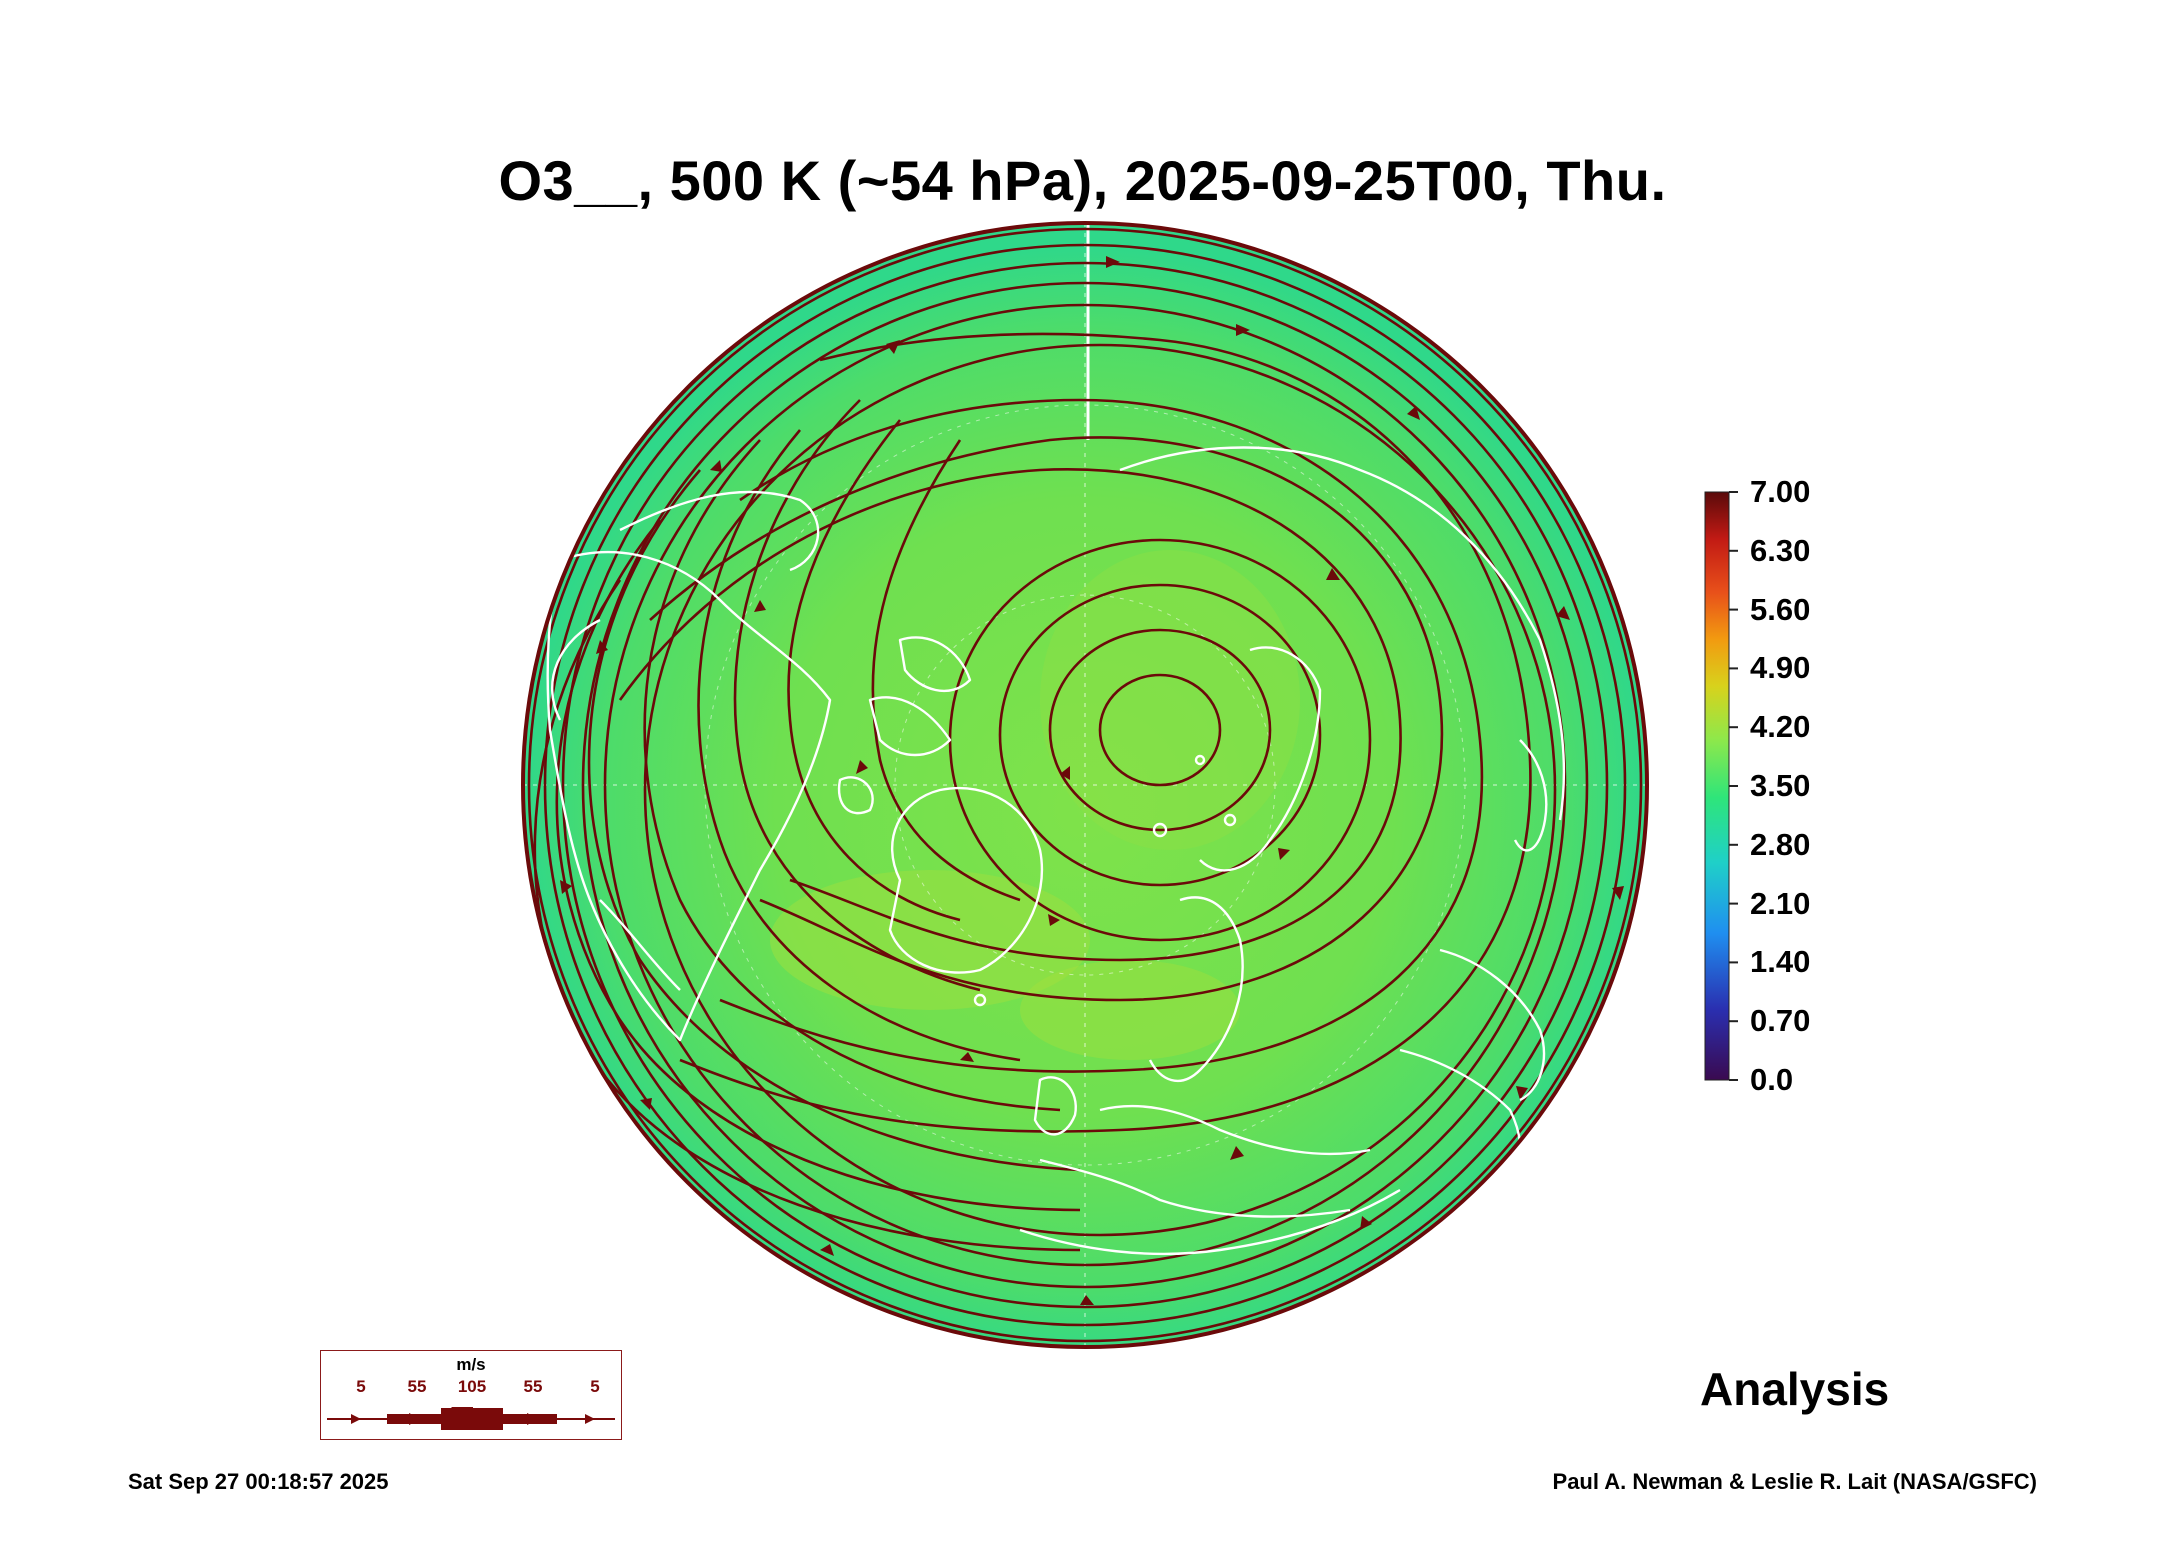  I want to click on analysis-label: Analysis, so click(1795, 1389).